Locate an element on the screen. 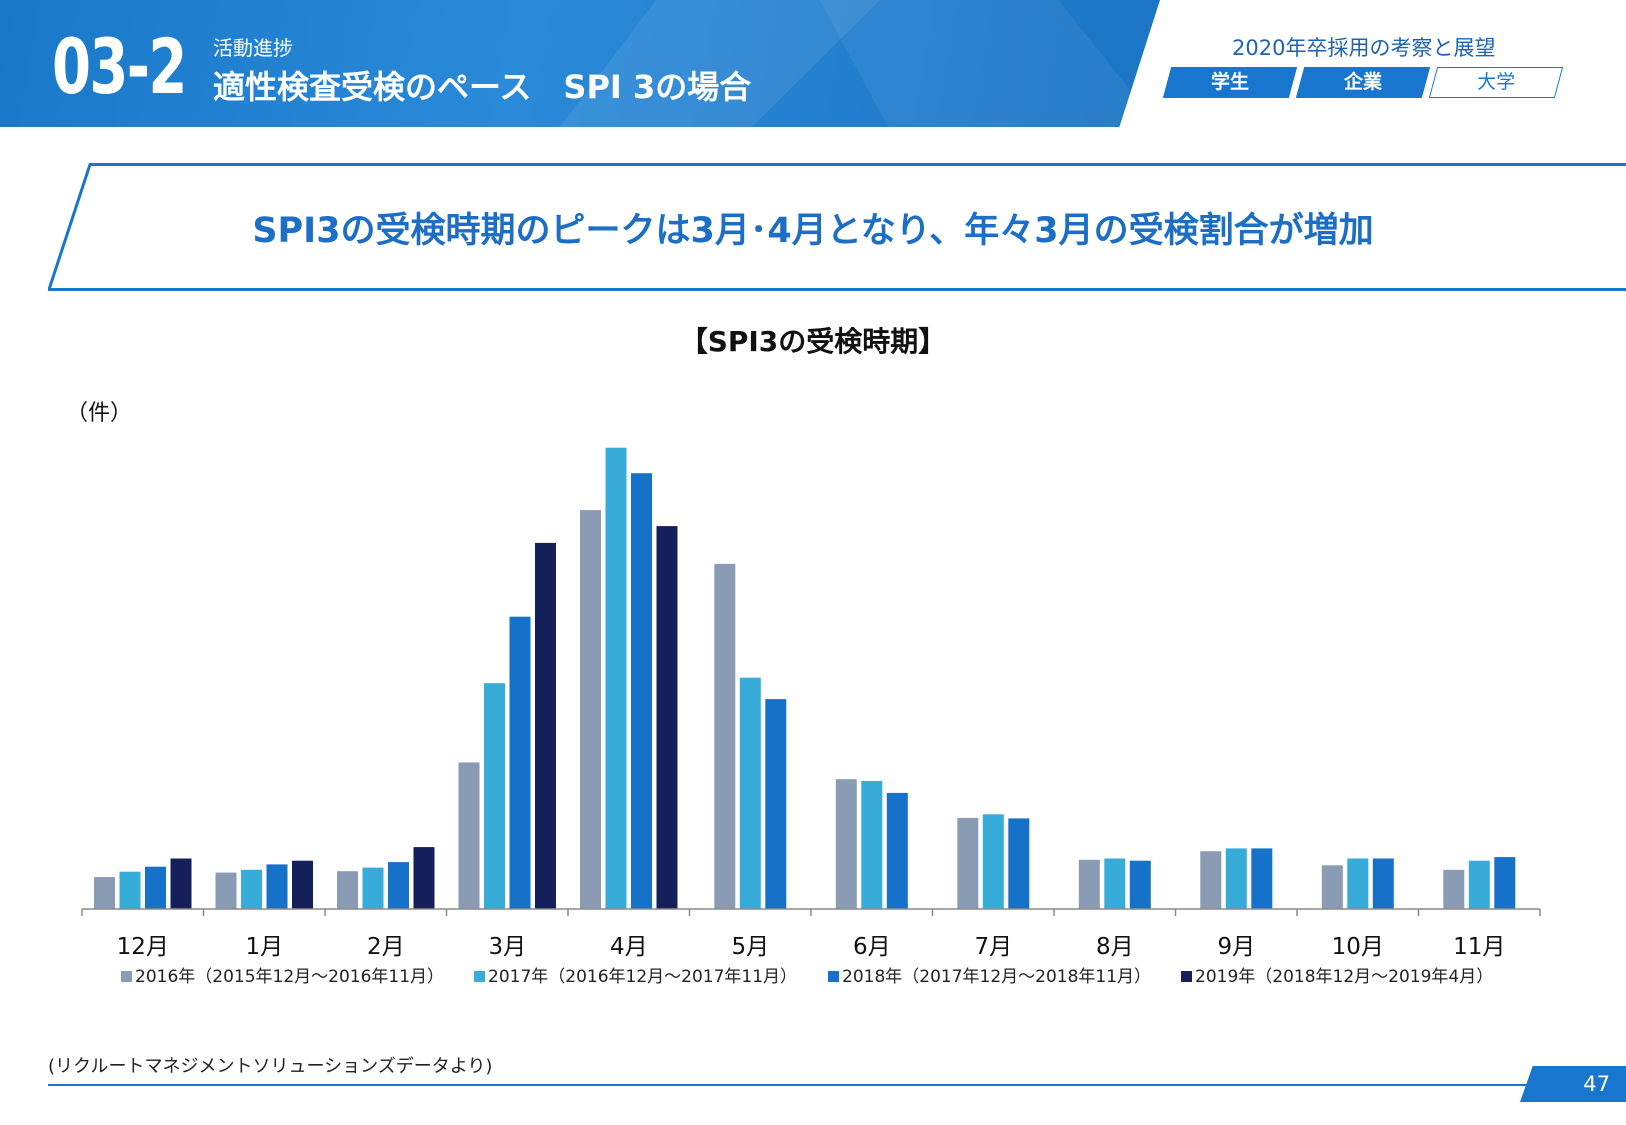 This screenshot has height=1125, width=1626. bar-5月-series-3 is located at coordinates (776, 804).